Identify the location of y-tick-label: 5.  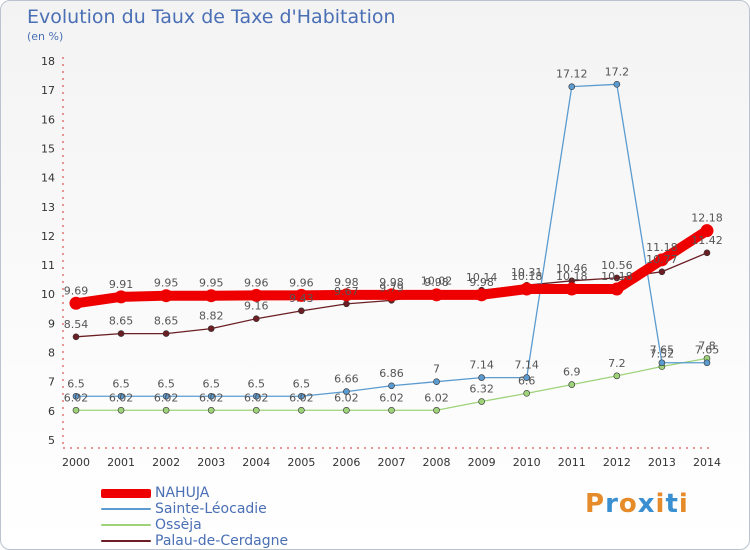
(51, 440).